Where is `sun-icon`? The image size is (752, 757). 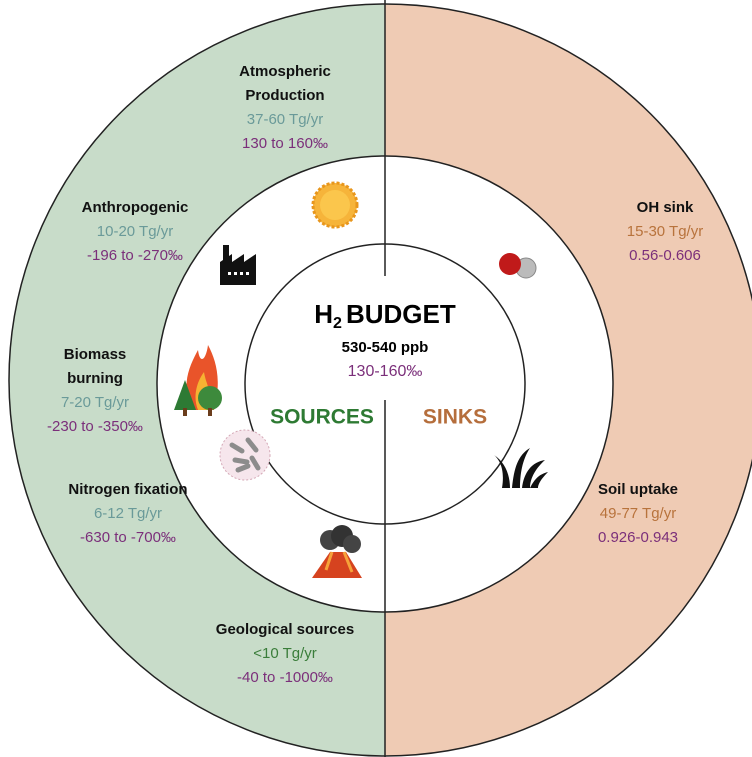
sun-icon is located at coordinates (335, 205).